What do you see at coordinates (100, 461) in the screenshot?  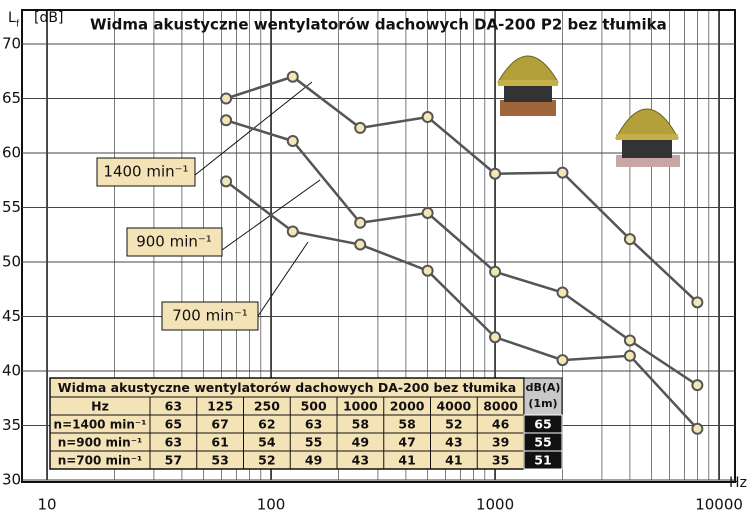 I see `row-label: n=700 min⁻¹` at bounding box center [100, 461].